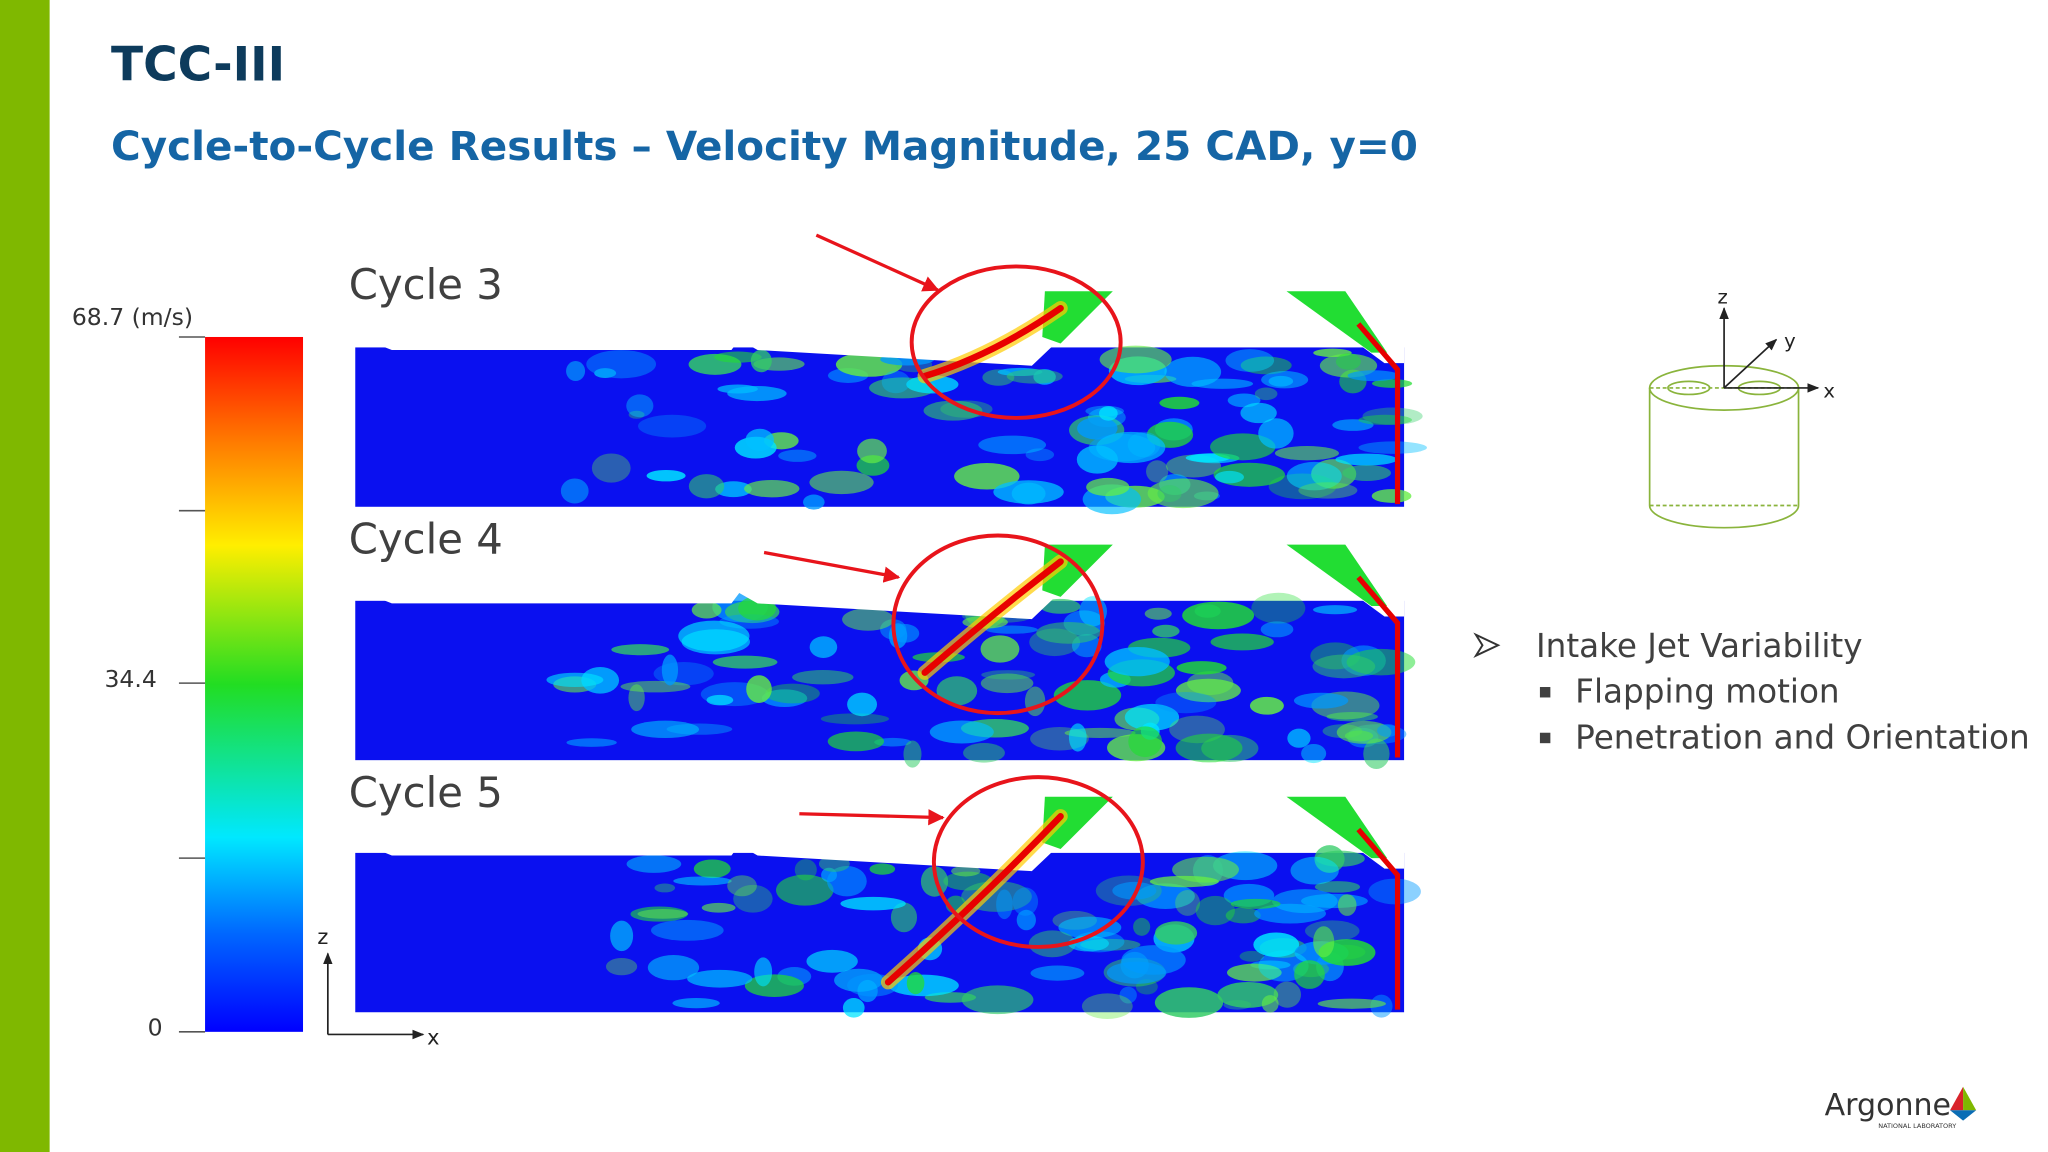 The image size is (2048, 1152). Describe the element at coordinates (374, 996) in the screenshot. I see `panel-axes` at that location.